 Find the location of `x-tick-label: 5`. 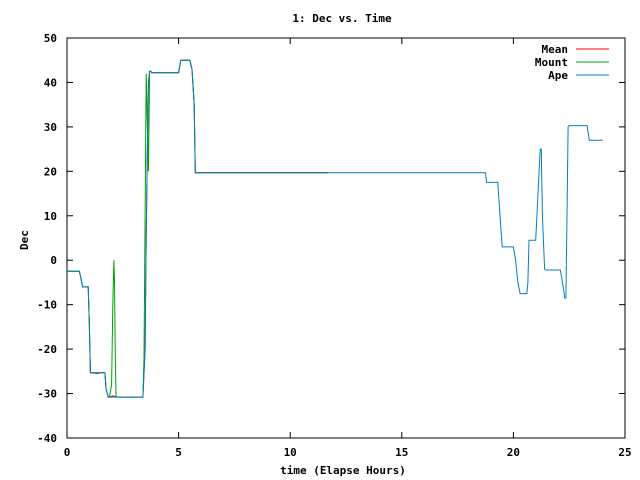

x-tick-label: 5 is located at coordinates (178, 452).